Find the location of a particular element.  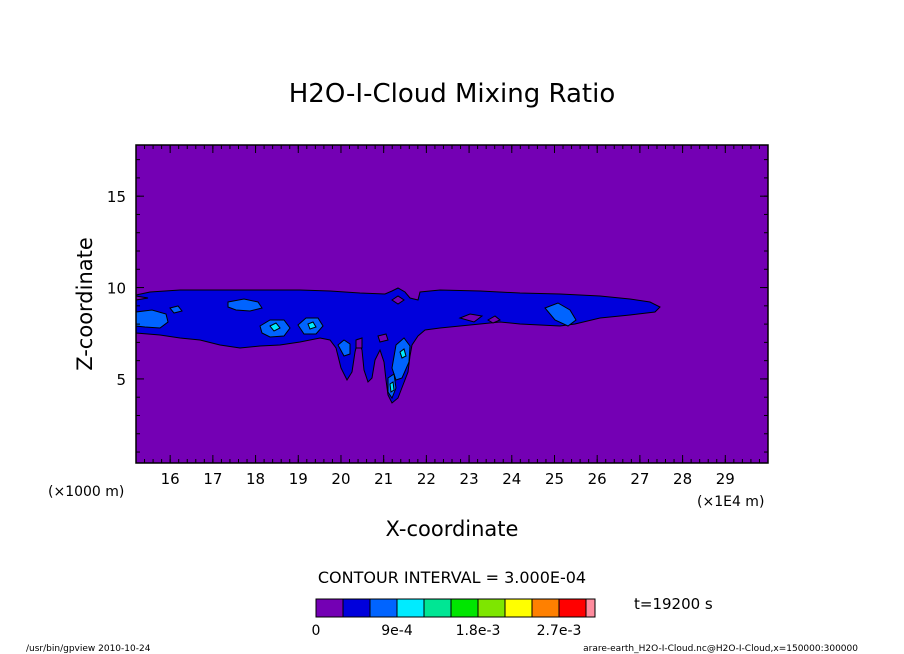

x-tick-label: 16 is located at coordinates (170, 479).